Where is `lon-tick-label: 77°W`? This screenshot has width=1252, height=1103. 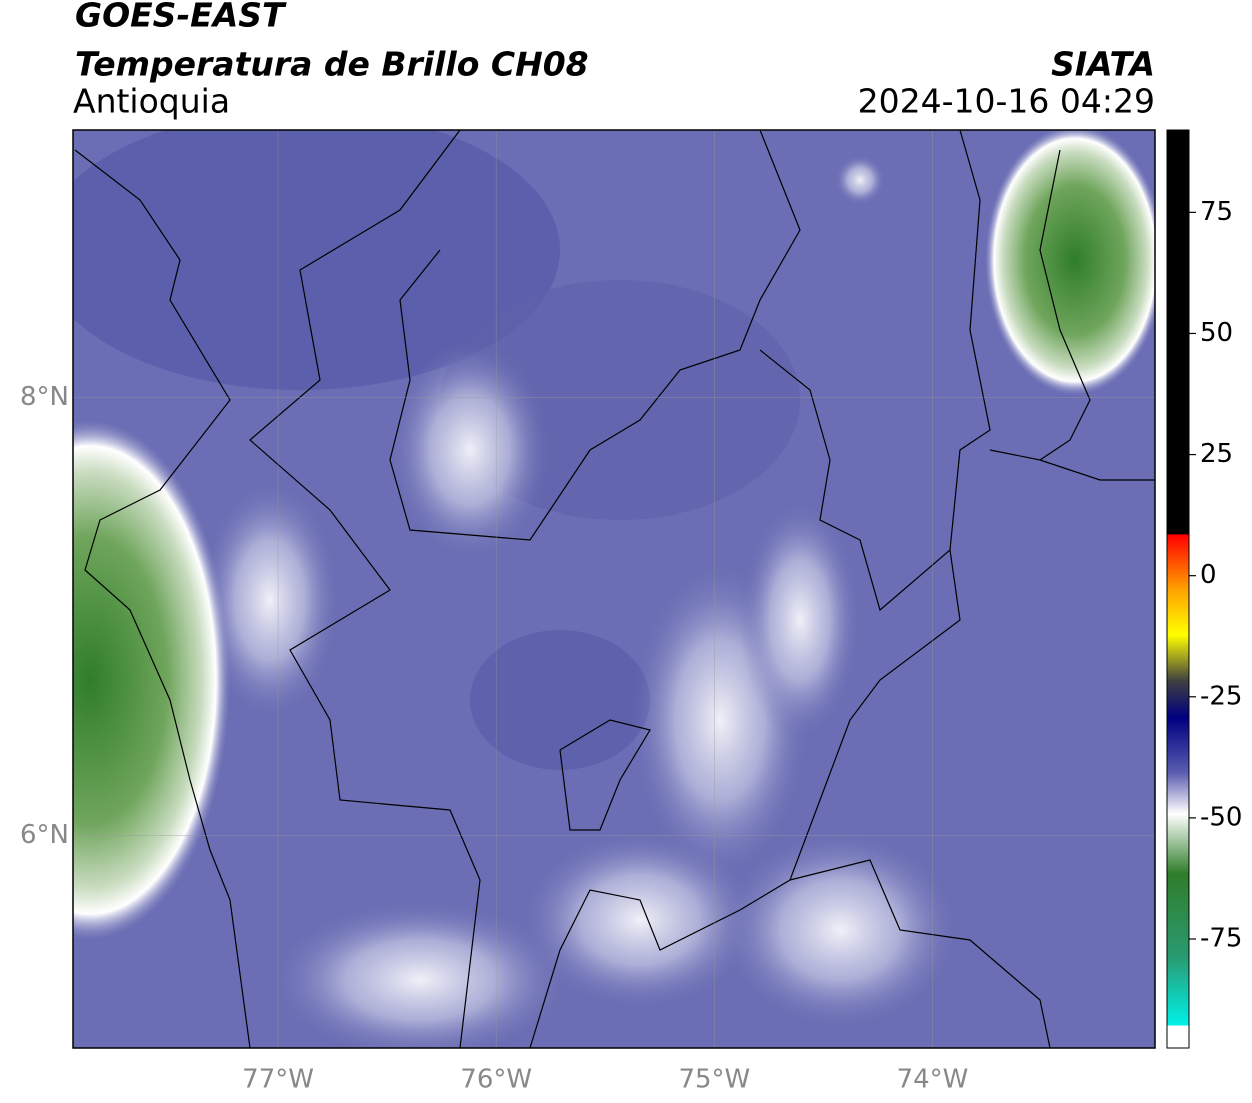 lon-tick-label: 77°W is located at coordinates (278, 1080).